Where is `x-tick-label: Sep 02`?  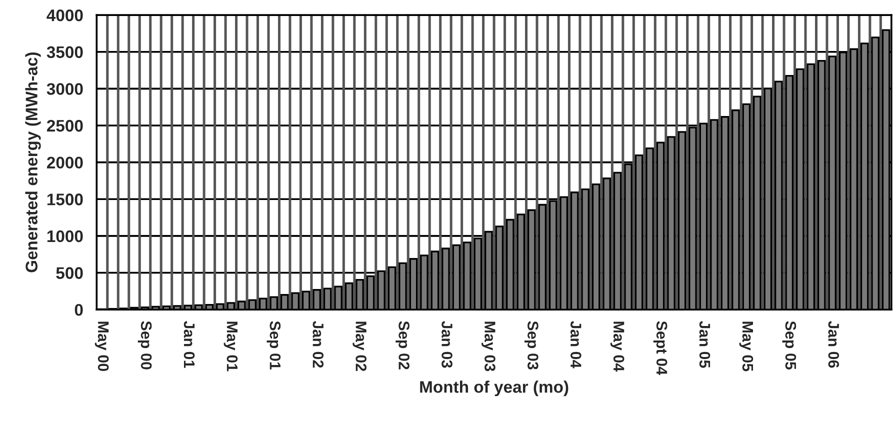
x-tick-label: Sep 02 is located at coordinates (403, 345).